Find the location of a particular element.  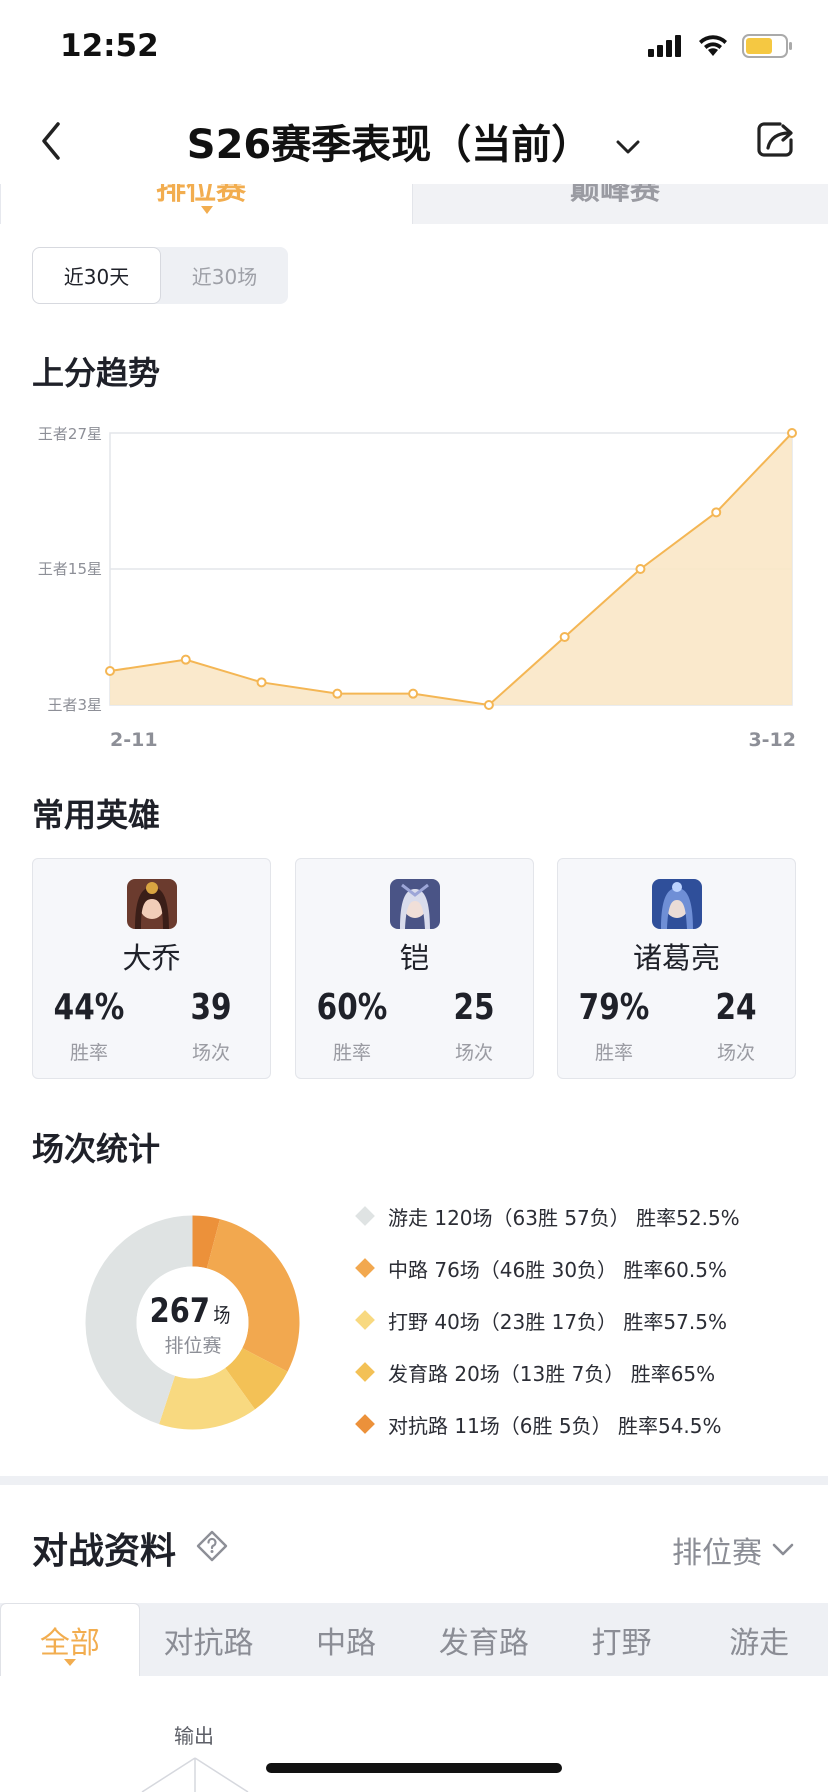

hero-name: 大乔 is located at coordinates (151, 958).